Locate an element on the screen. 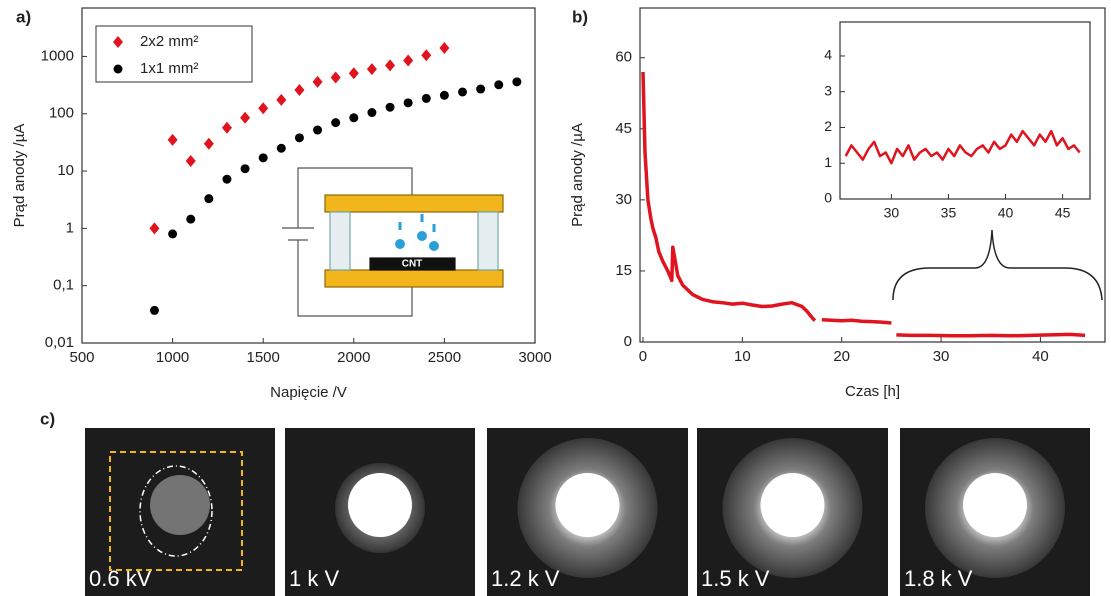 Image resolution: width=1111 pixels, height=596 pixels. y-tick-label: 3 is located at coordinates (828, 90).